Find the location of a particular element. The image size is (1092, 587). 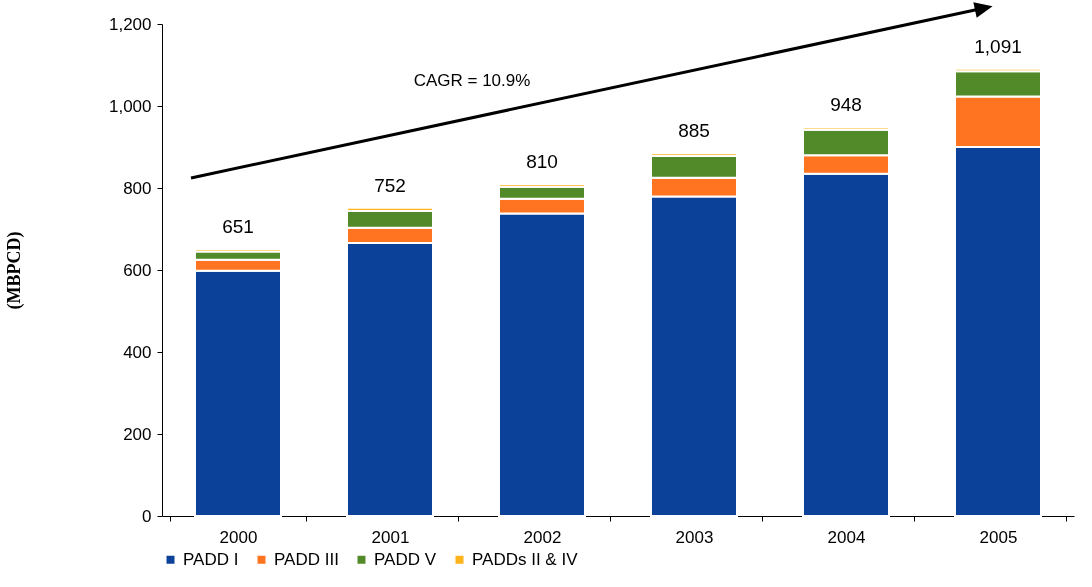

y-axis-title: (MBPCD) is located at coordinates (14, 270).